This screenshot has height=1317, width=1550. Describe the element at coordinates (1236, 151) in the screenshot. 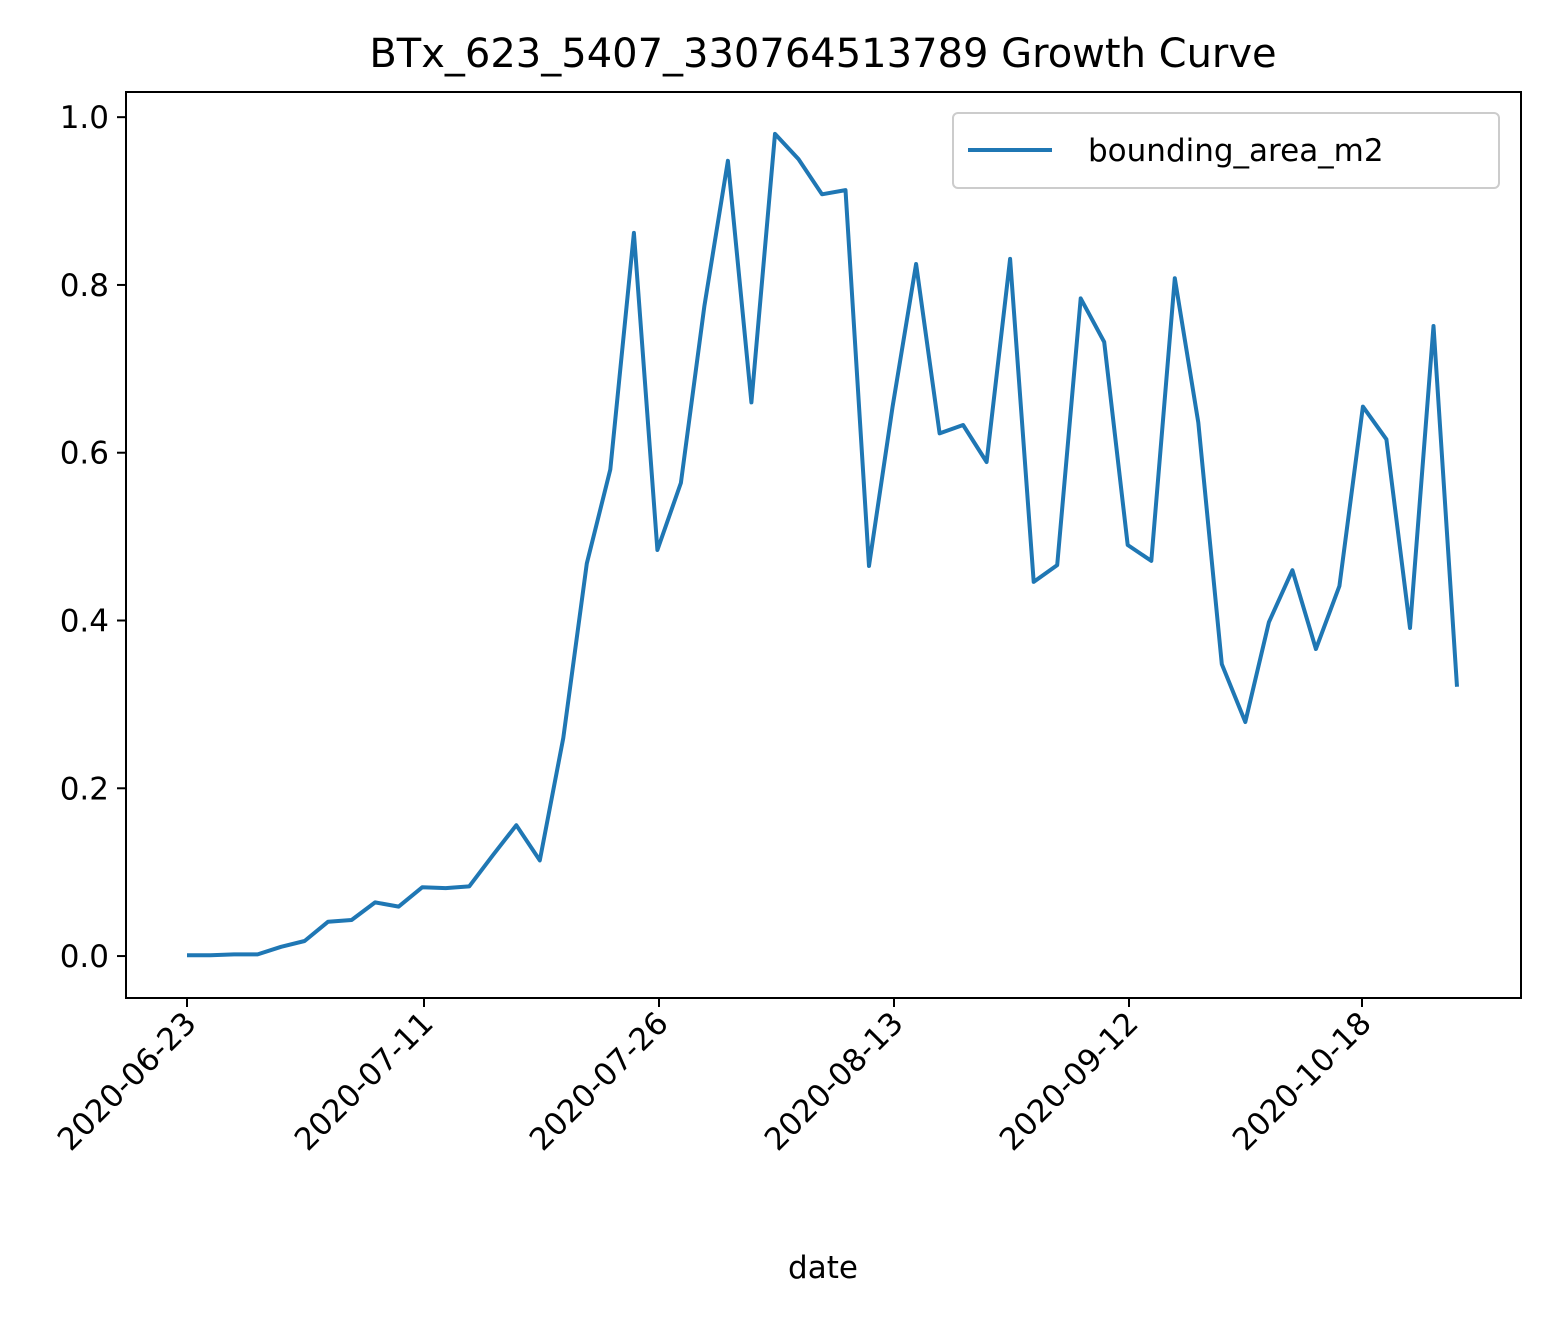

I see `legend-label: bounding_area_m2` at that location.